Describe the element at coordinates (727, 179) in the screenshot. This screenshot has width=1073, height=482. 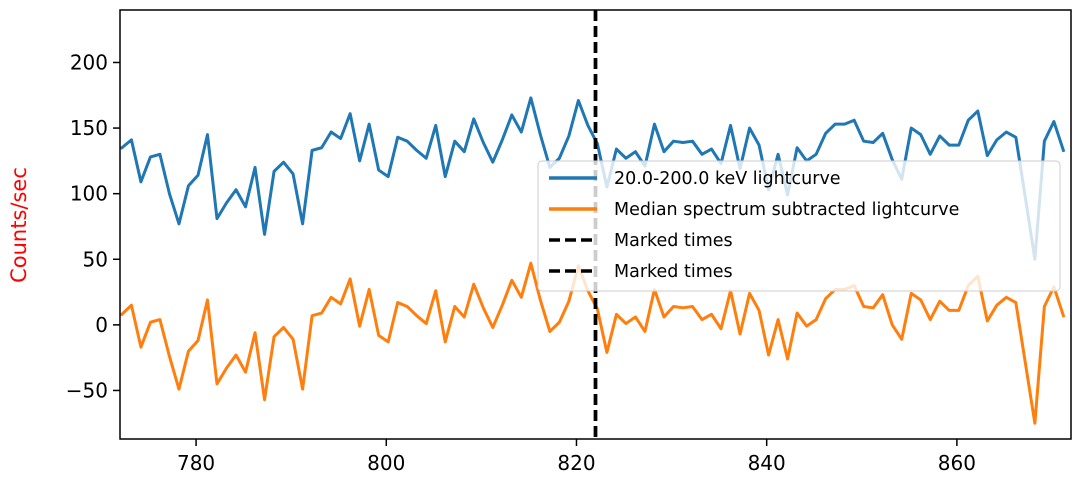
I see `legend-label-0: 20.0-200.0 keV lightcurve` at that location.